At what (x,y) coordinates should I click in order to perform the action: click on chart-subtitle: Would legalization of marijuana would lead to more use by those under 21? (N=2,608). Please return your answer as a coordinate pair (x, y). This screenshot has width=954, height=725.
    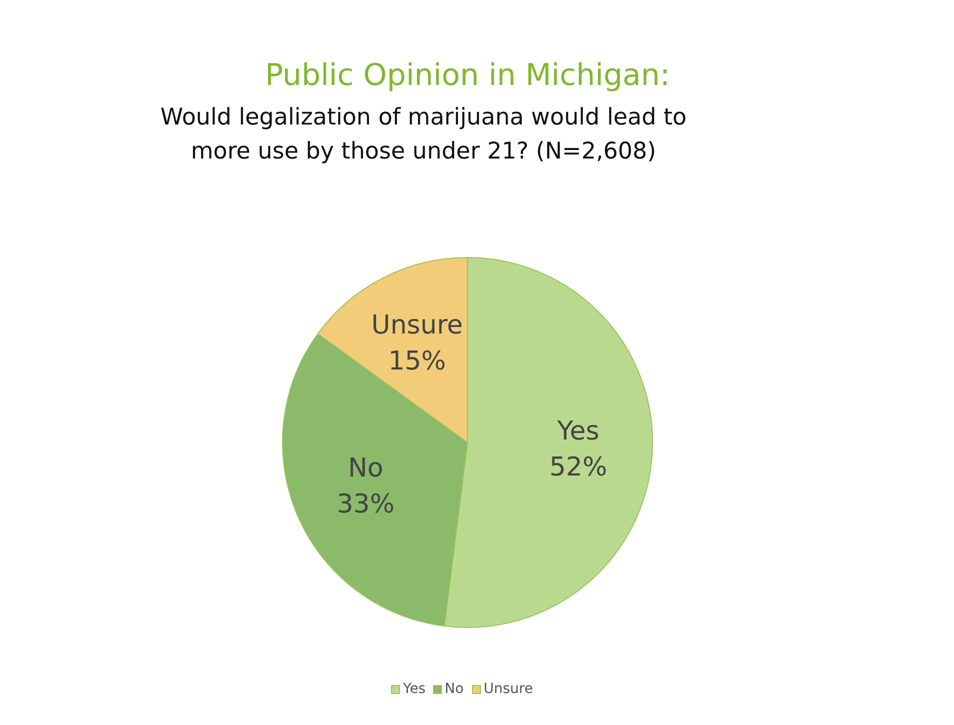
    Looking at the image, I should click on (423, 134).